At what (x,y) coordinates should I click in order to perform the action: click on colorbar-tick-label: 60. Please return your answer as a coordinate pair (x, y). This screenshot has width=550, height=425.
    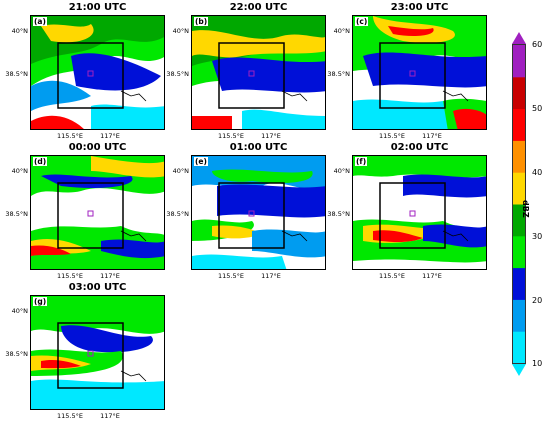
    Looking at the image, I should click on (537, 44).